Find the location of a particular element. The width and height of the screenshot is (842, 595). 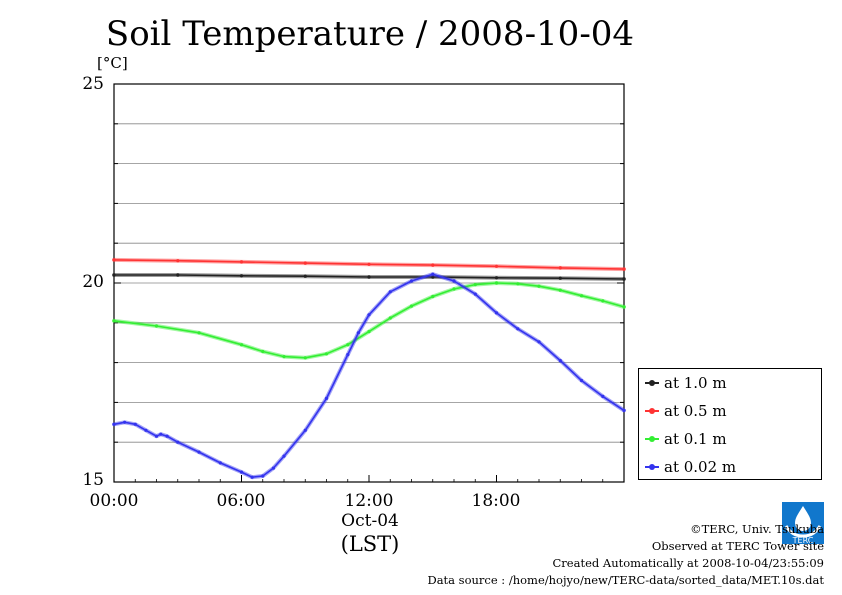

legend-label: at 1.0 m is located at coordinates (695, 383).